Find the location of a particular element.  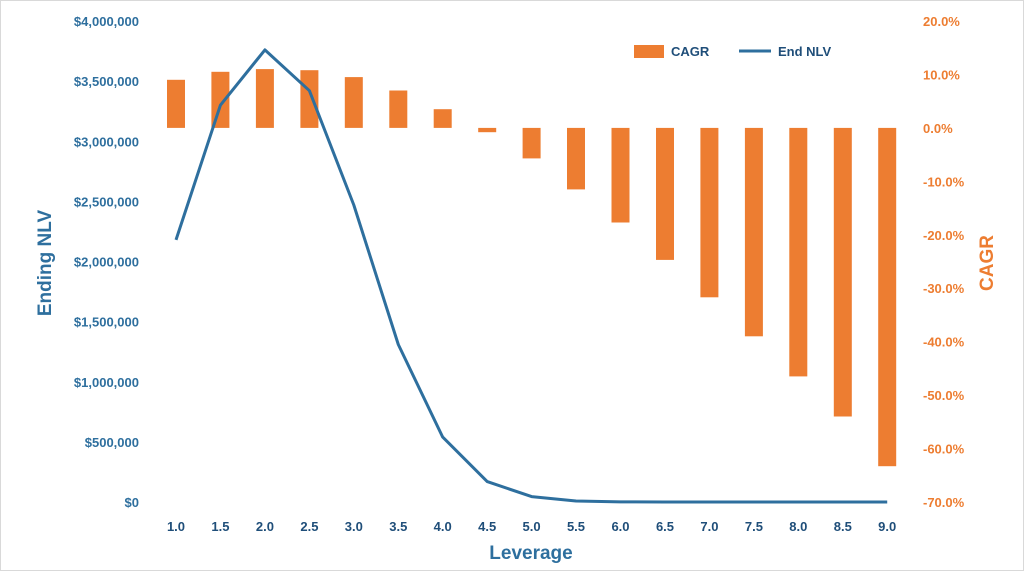

left-tick-label: $1,000,000 is located at coordinates (106, 382).